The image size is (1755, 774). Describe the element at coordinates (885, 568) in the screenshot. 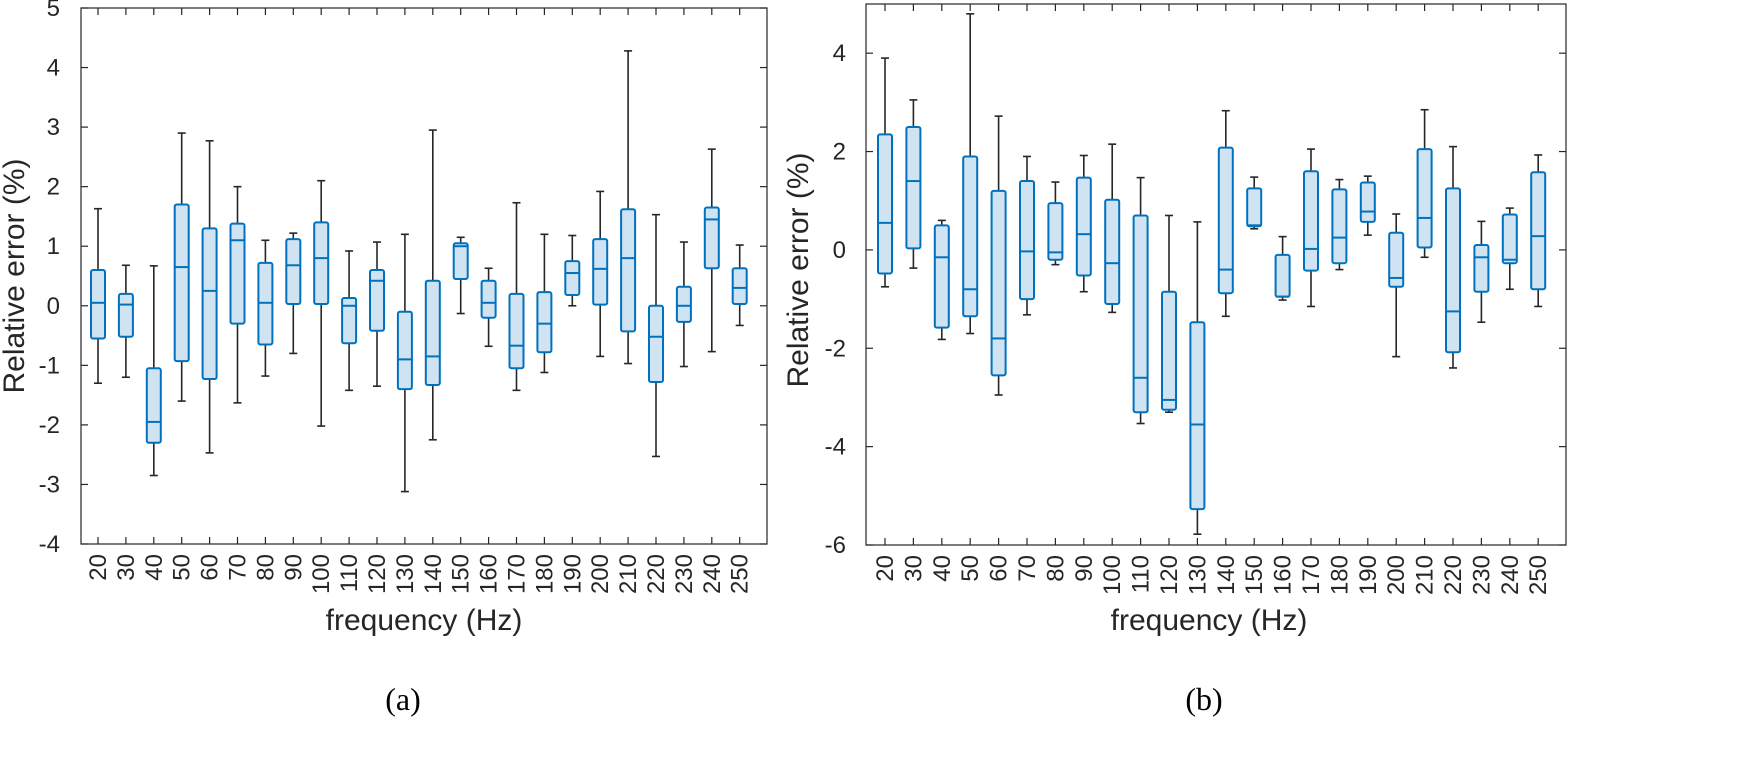

I see `x-tick-label-b: 20` at that location.